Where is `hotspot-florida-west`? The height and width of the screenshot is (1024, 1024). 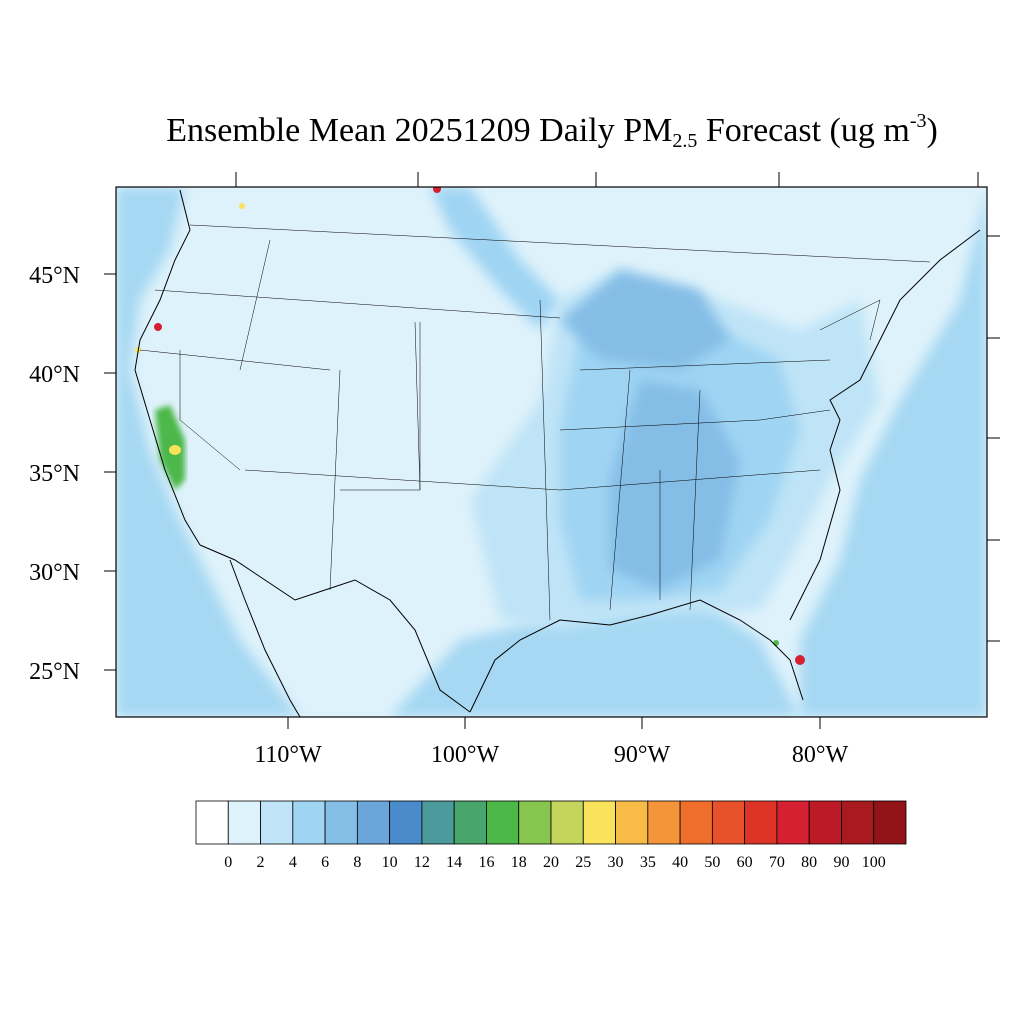 hotspot-florida-west is located at coordinates (776, 643).